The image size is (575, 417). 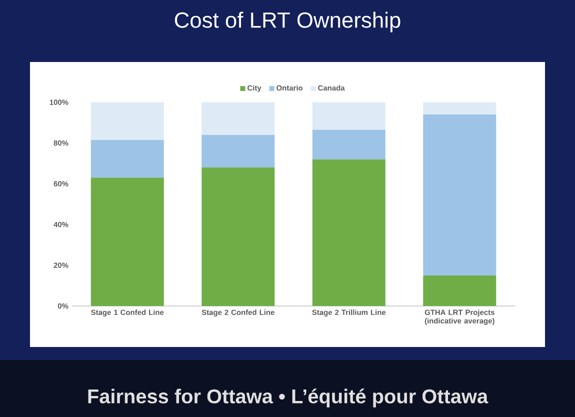 I want to click on text: Fairness for Ottawa • L’équité pour Ottawa, so click(x=288, y=398).